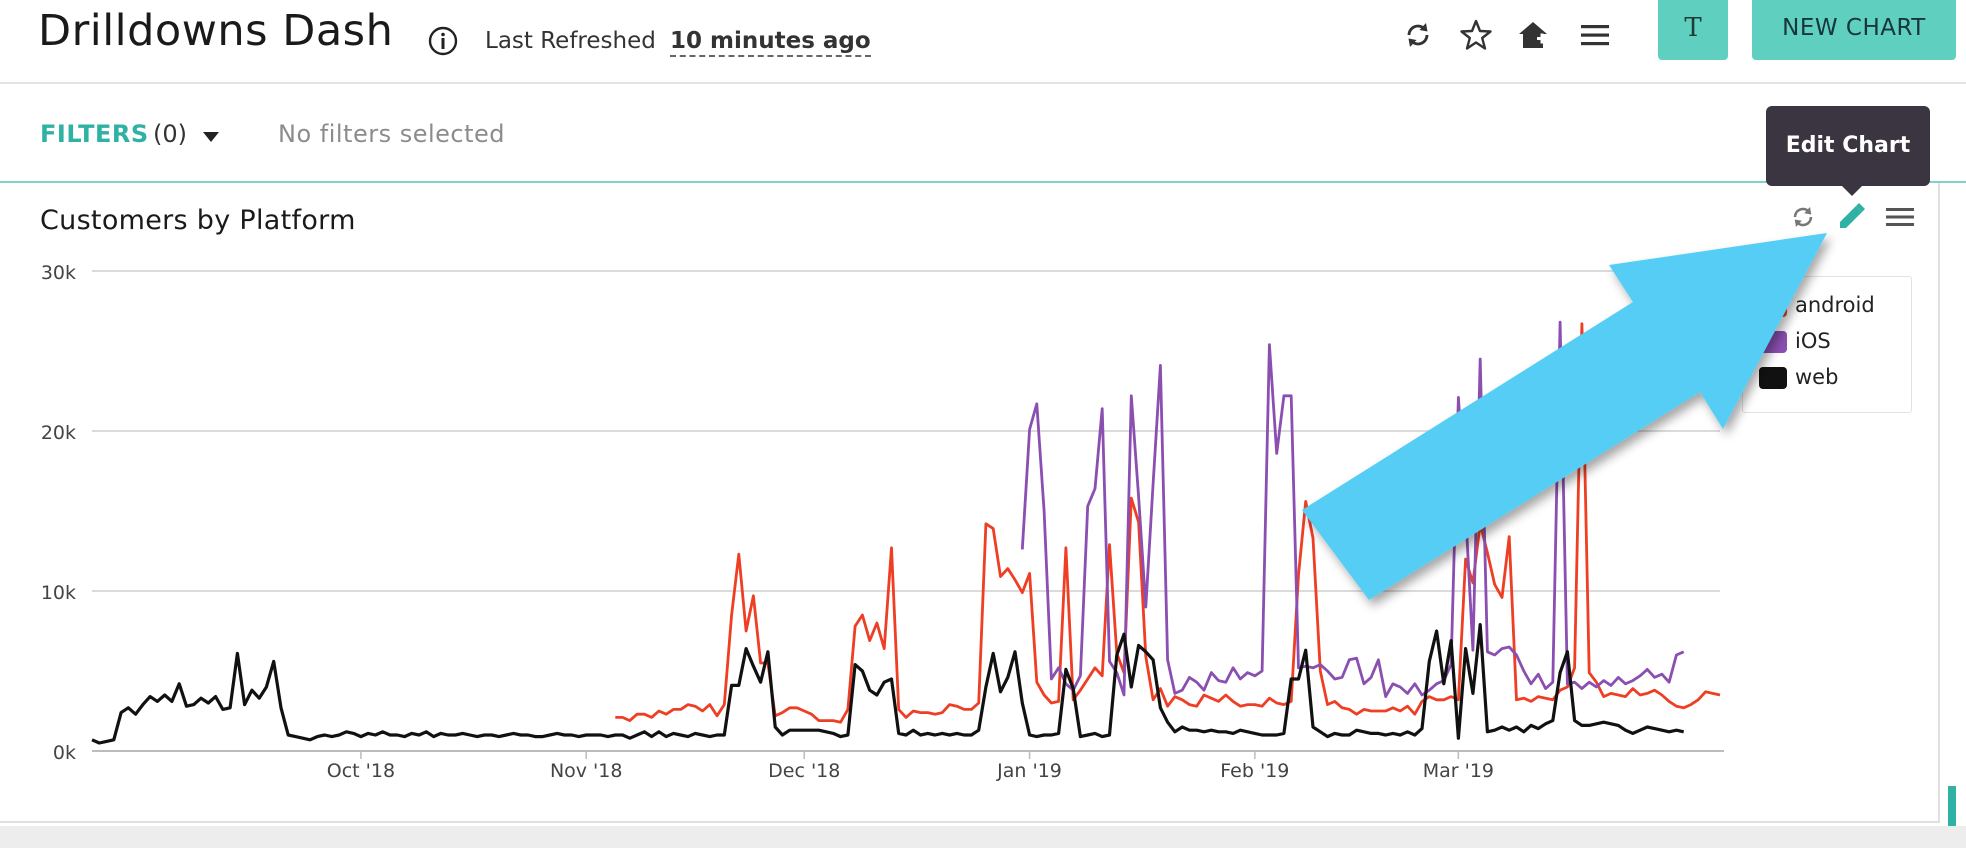  I want to click on y-tick-label: 10k, so click(58, 593).